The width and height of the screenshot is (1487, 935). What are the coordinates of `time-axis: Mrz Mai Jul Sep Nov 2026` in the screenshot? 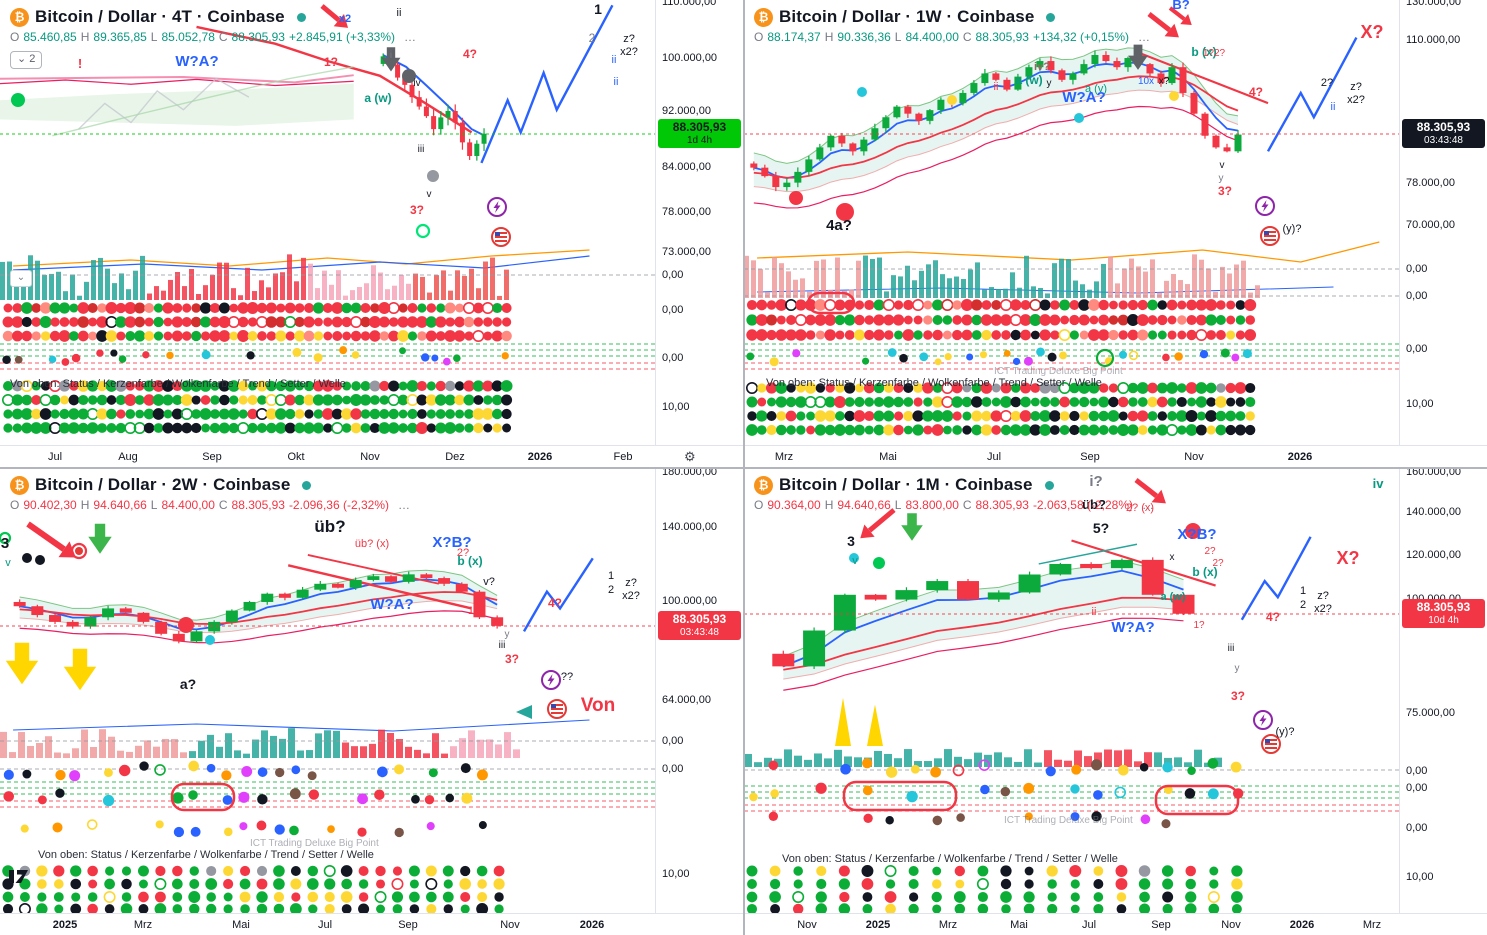 It's located at (1115, 456).